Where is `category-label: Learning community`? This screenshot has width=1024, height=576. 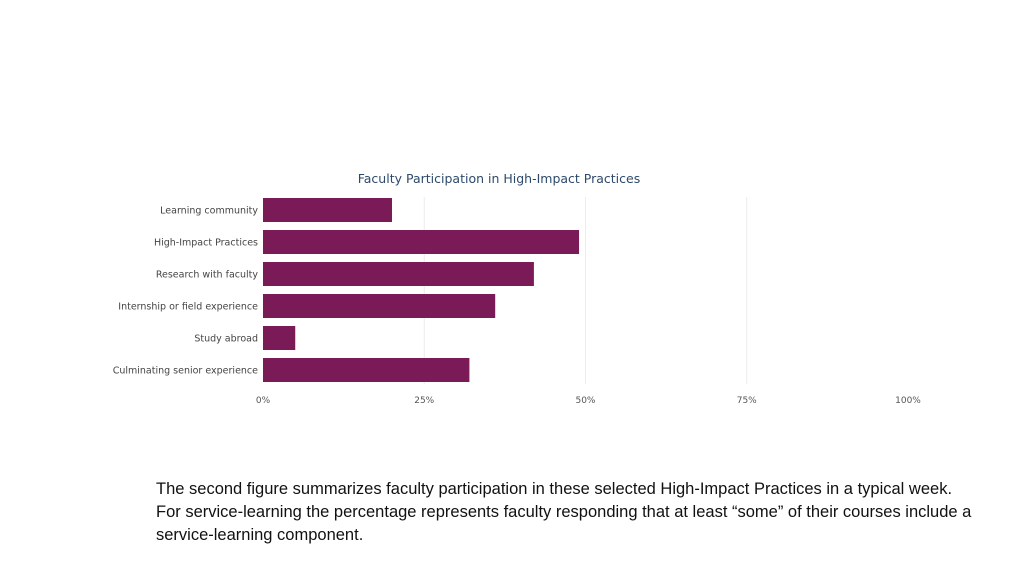
category-label: Learning community is located at coordinates (209, 211).